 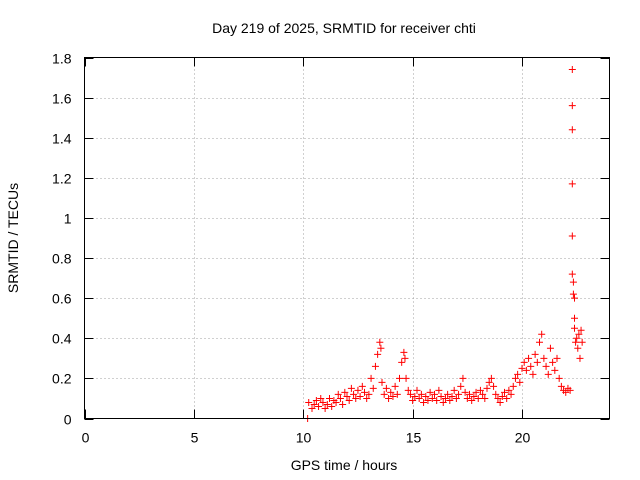 I want to click on y-tick-label: 1.2, so click(x=62, y=179).